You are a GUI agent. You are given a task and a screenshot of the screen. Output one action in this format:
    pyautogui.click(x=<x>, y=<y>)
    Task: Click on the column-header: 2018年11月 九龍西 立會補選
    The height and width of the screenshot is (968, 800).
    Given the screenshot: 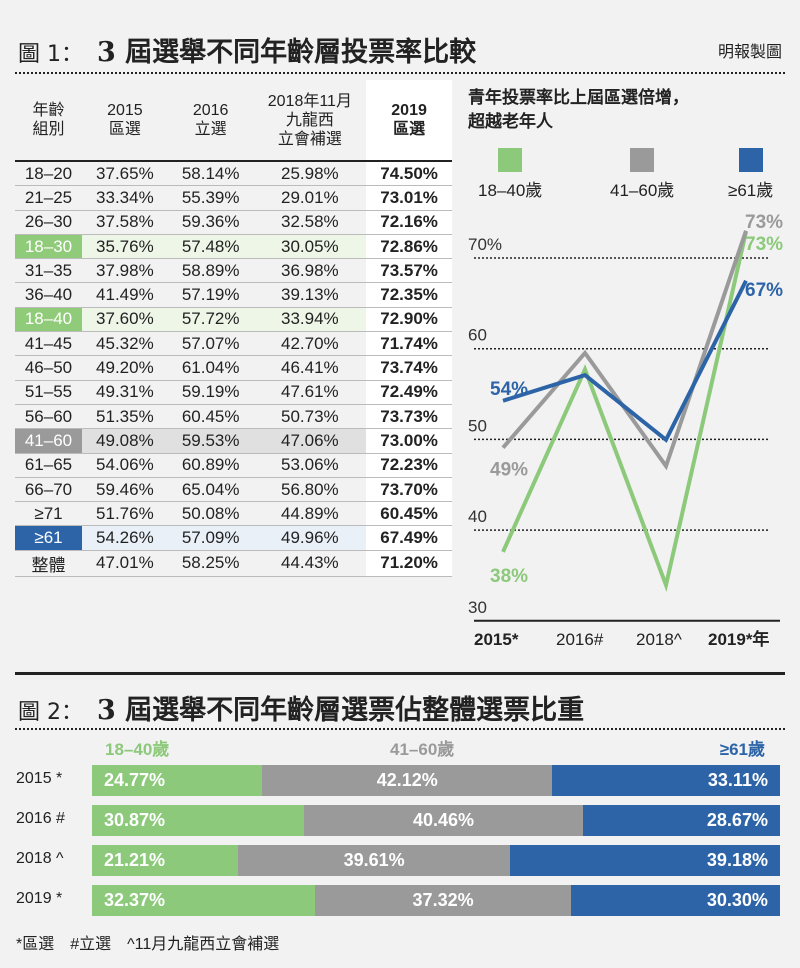 What is the action you would take?
    pyautogui.click(x=310, y=121)
    